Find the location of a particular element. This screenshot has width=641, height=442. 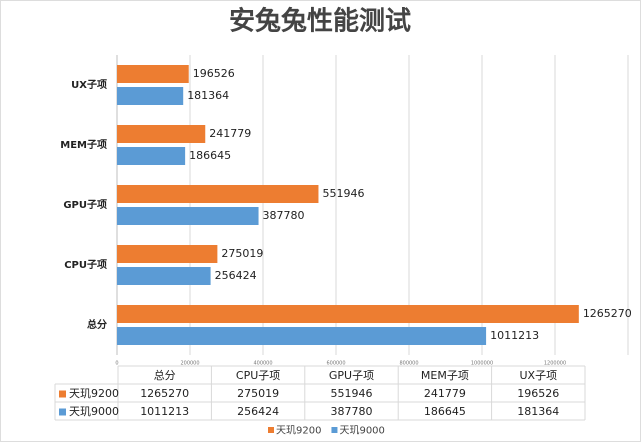

y-tick-label: UX子项 is located at coordinates (89, 85).